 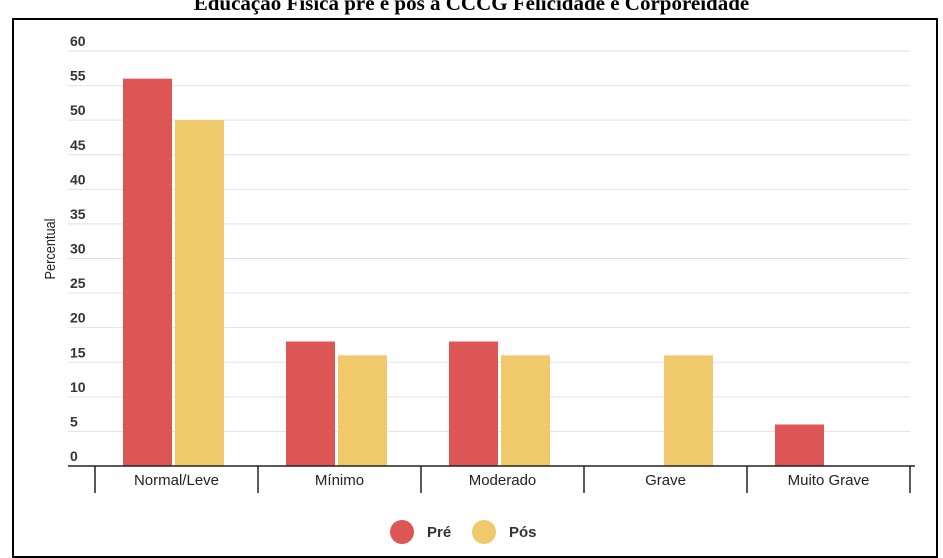 I want to click on y-tick-label: 50, so click(x=78, y=110).